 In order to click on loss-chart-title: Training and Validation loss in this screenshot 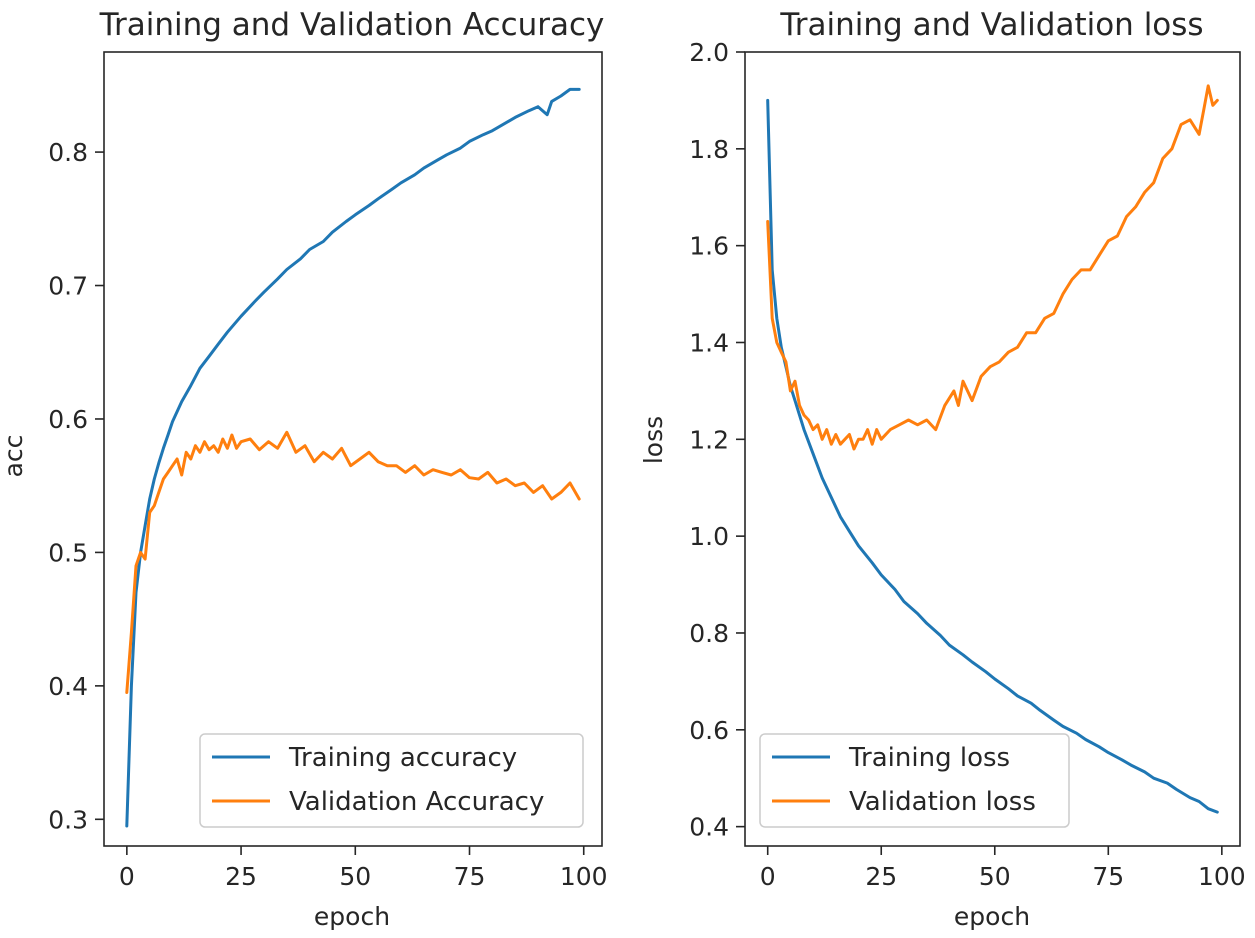, I will do `click(991, 25)`.